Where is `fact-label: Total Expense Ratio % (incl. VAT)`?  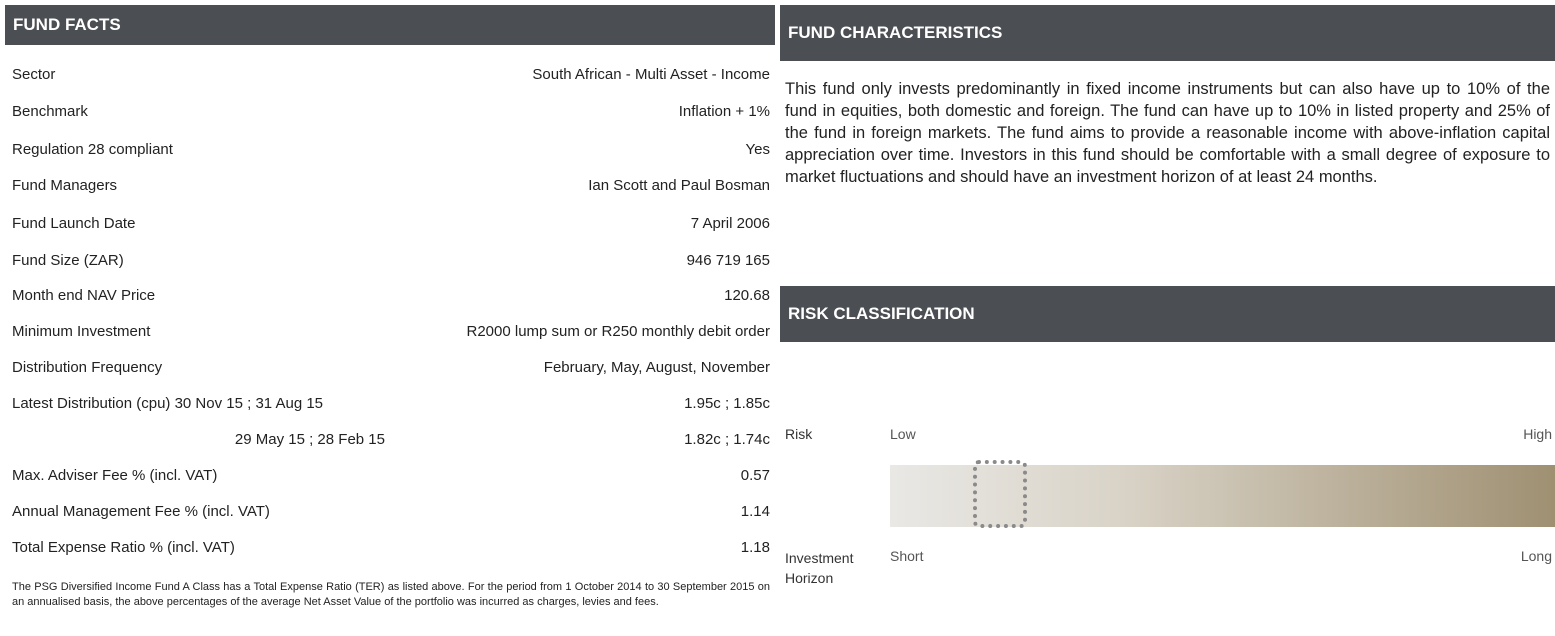
fact-label: Total Expense Ratio % (incl. VAT) is located at coordinates (123, 547).